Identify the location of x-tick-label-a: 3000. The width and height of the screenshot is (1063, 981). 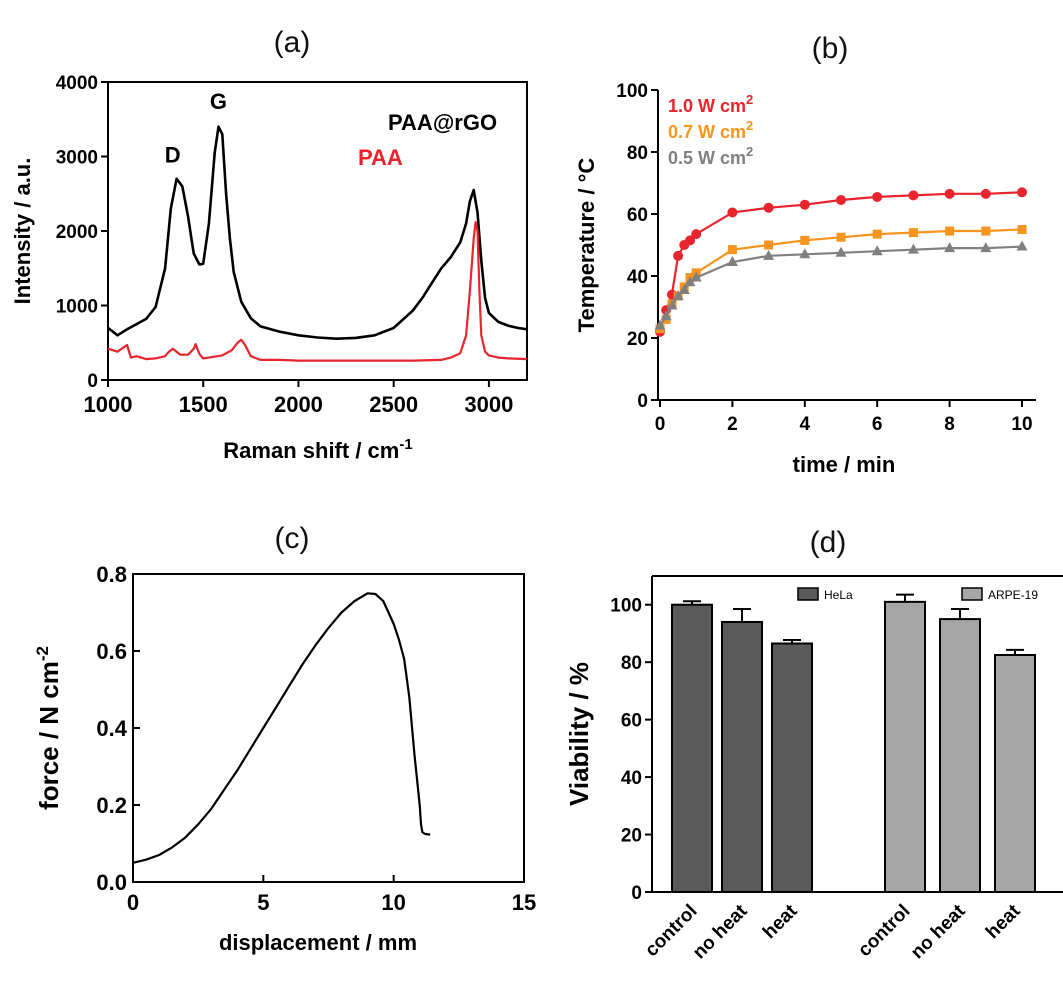
(488, 404).